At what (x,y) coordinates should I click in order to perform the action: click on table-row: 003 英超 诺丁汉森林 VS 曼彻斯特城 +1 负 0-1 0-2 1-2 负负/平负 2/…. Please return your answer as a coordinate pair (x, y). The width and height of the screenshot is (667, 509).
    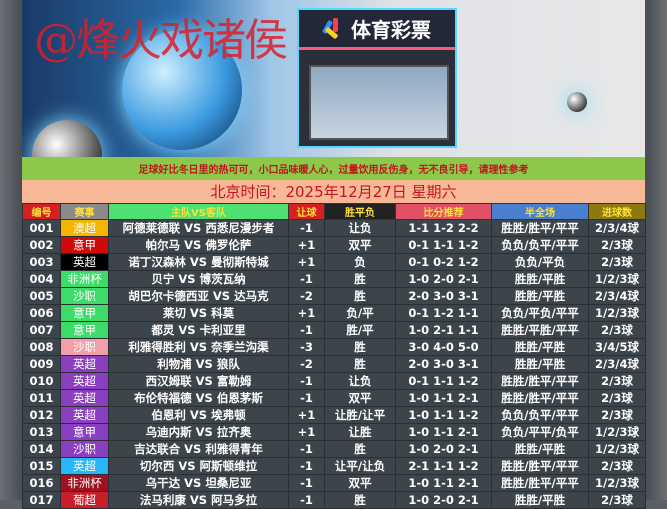
    Looking at the image, I should click on (334, 262).